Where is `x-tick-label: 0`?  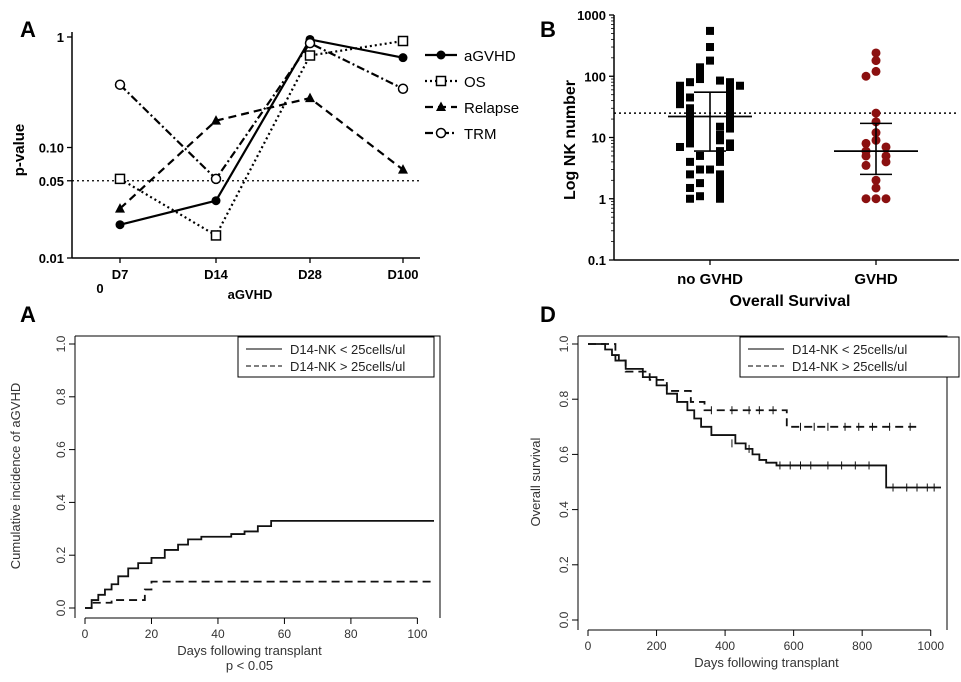
x-tick-label: 0 is located at coordinates (85, 634).